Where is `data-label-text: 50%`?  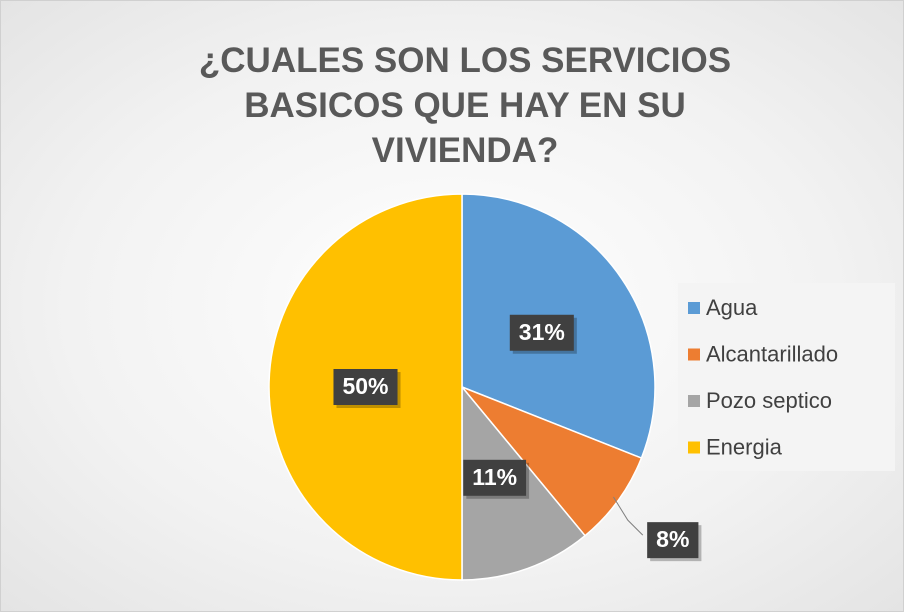 data-label-text: 50% is located at coordinates (365, 386).